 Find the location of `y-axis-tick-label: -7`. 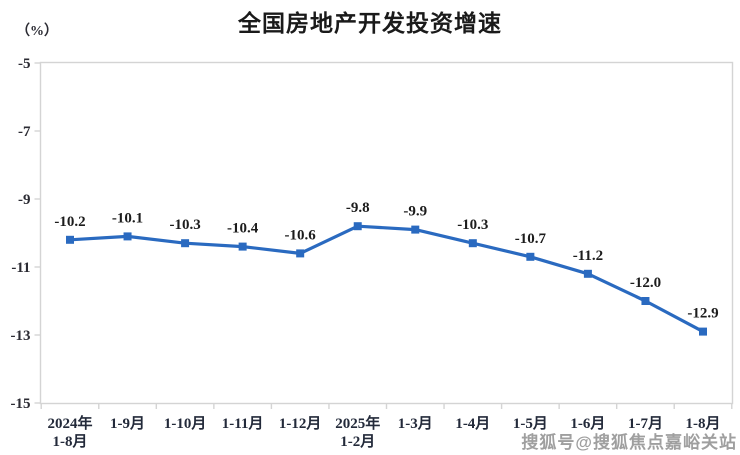

y-axis-tick-label: -7 is located at coordinates (24, 132).